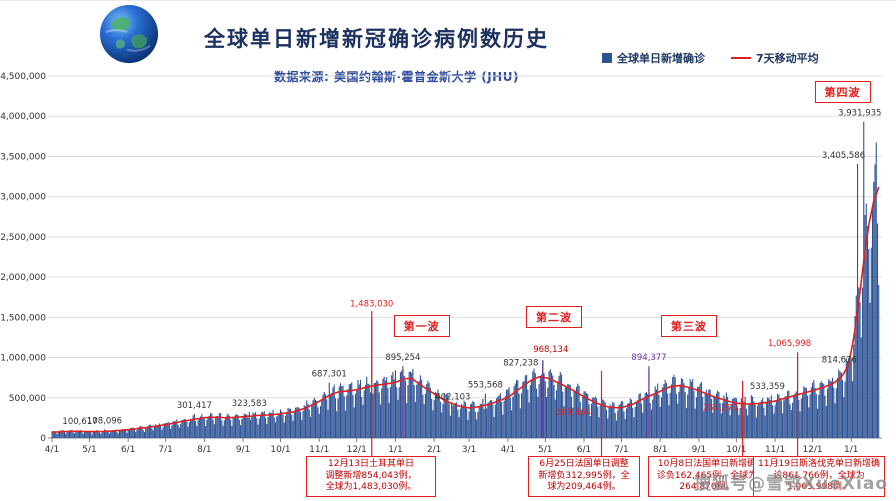 This screenshot has height=501, width=896. I want to click on svg-text: 3,405,586, so click(843, 156).